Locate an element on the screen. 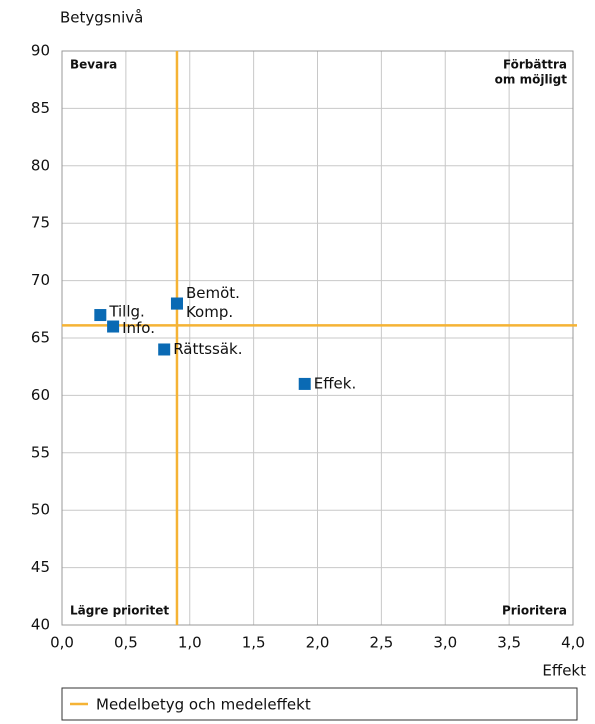 The width and height of the screenshot is (595, 724). y-tick-label: 75 is located at coordinates (40, 223).